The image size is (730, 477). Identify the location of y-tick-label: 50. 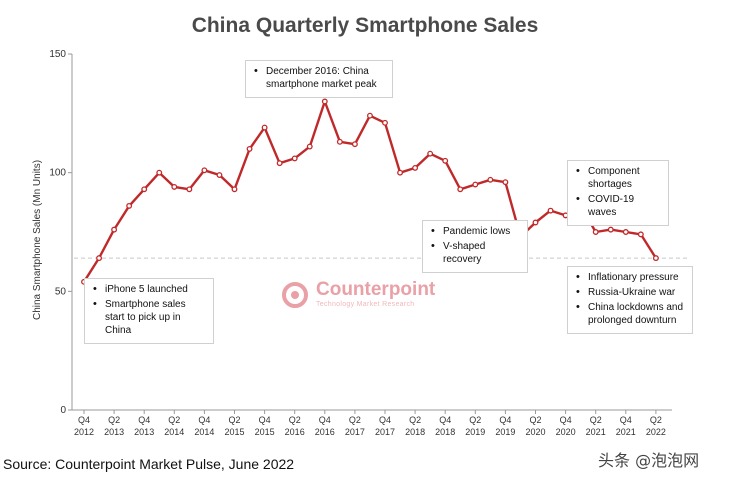
(61, 291).